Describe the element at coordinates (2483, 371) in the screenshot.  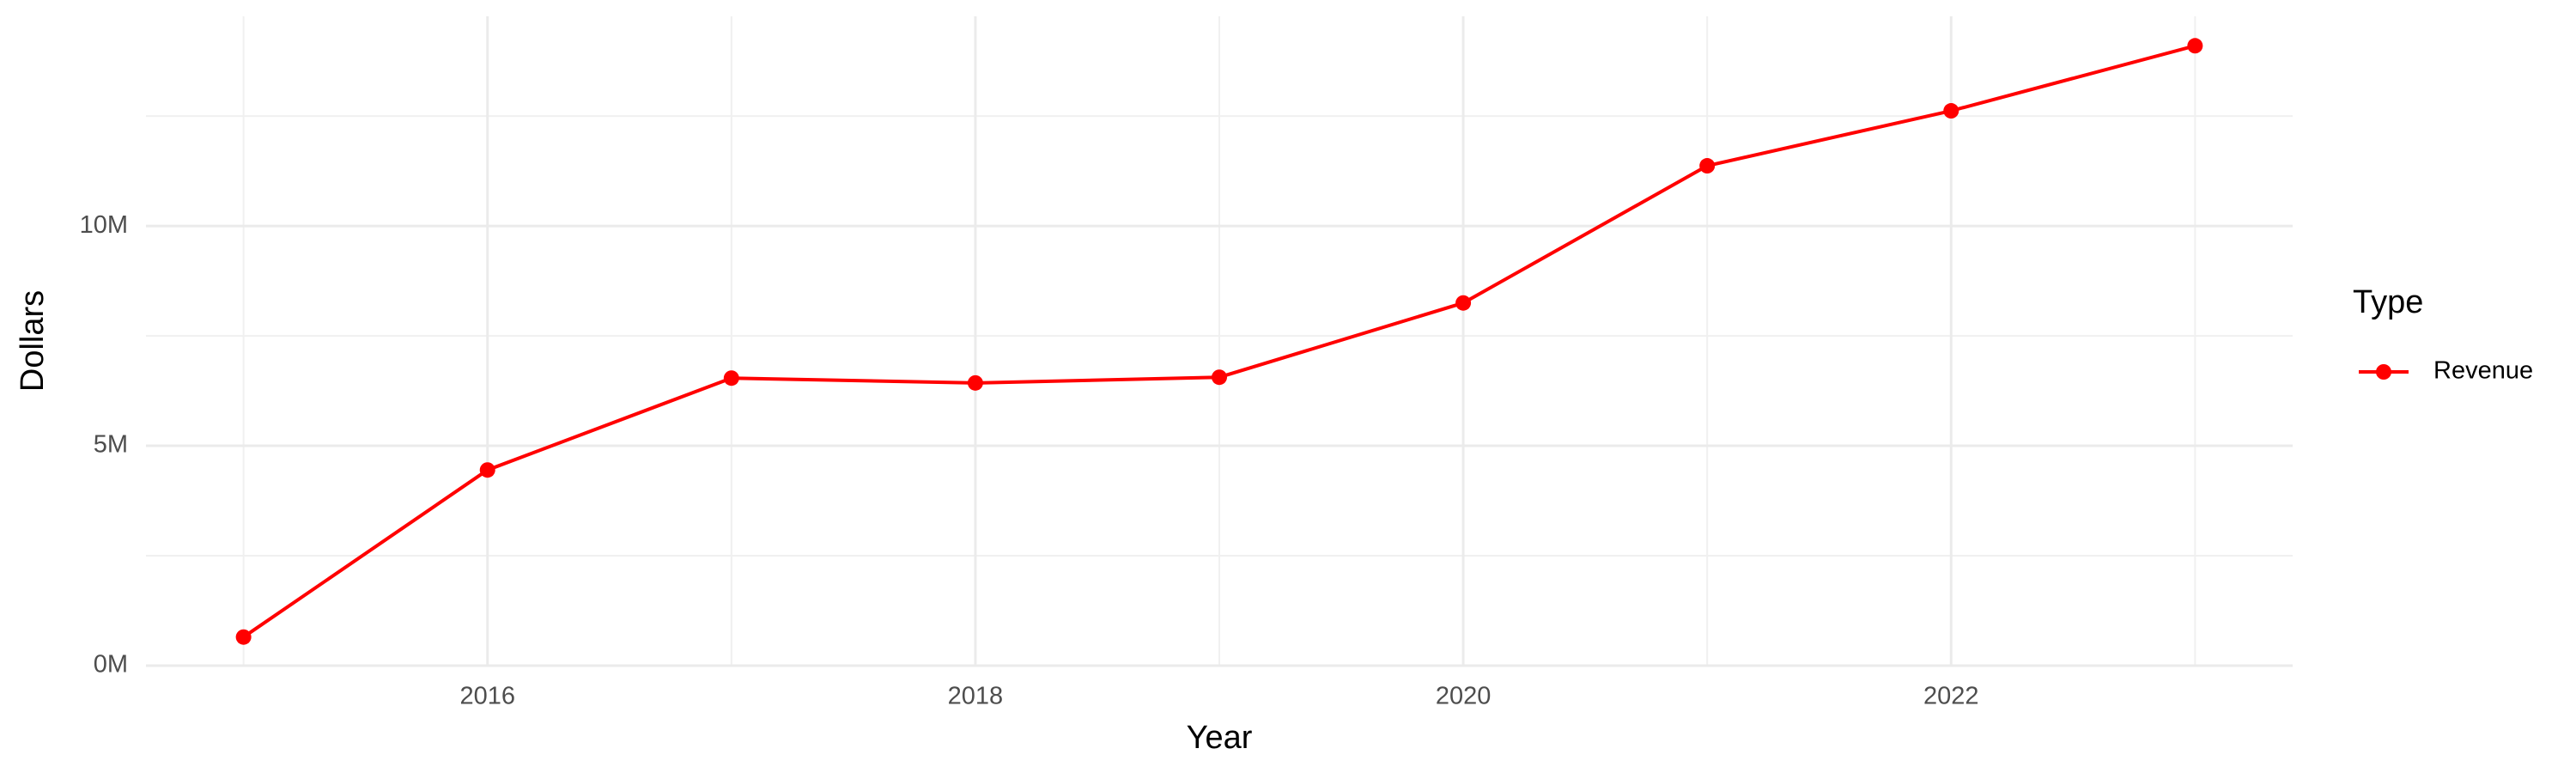
I see `legend-label: Revenue` at that location.